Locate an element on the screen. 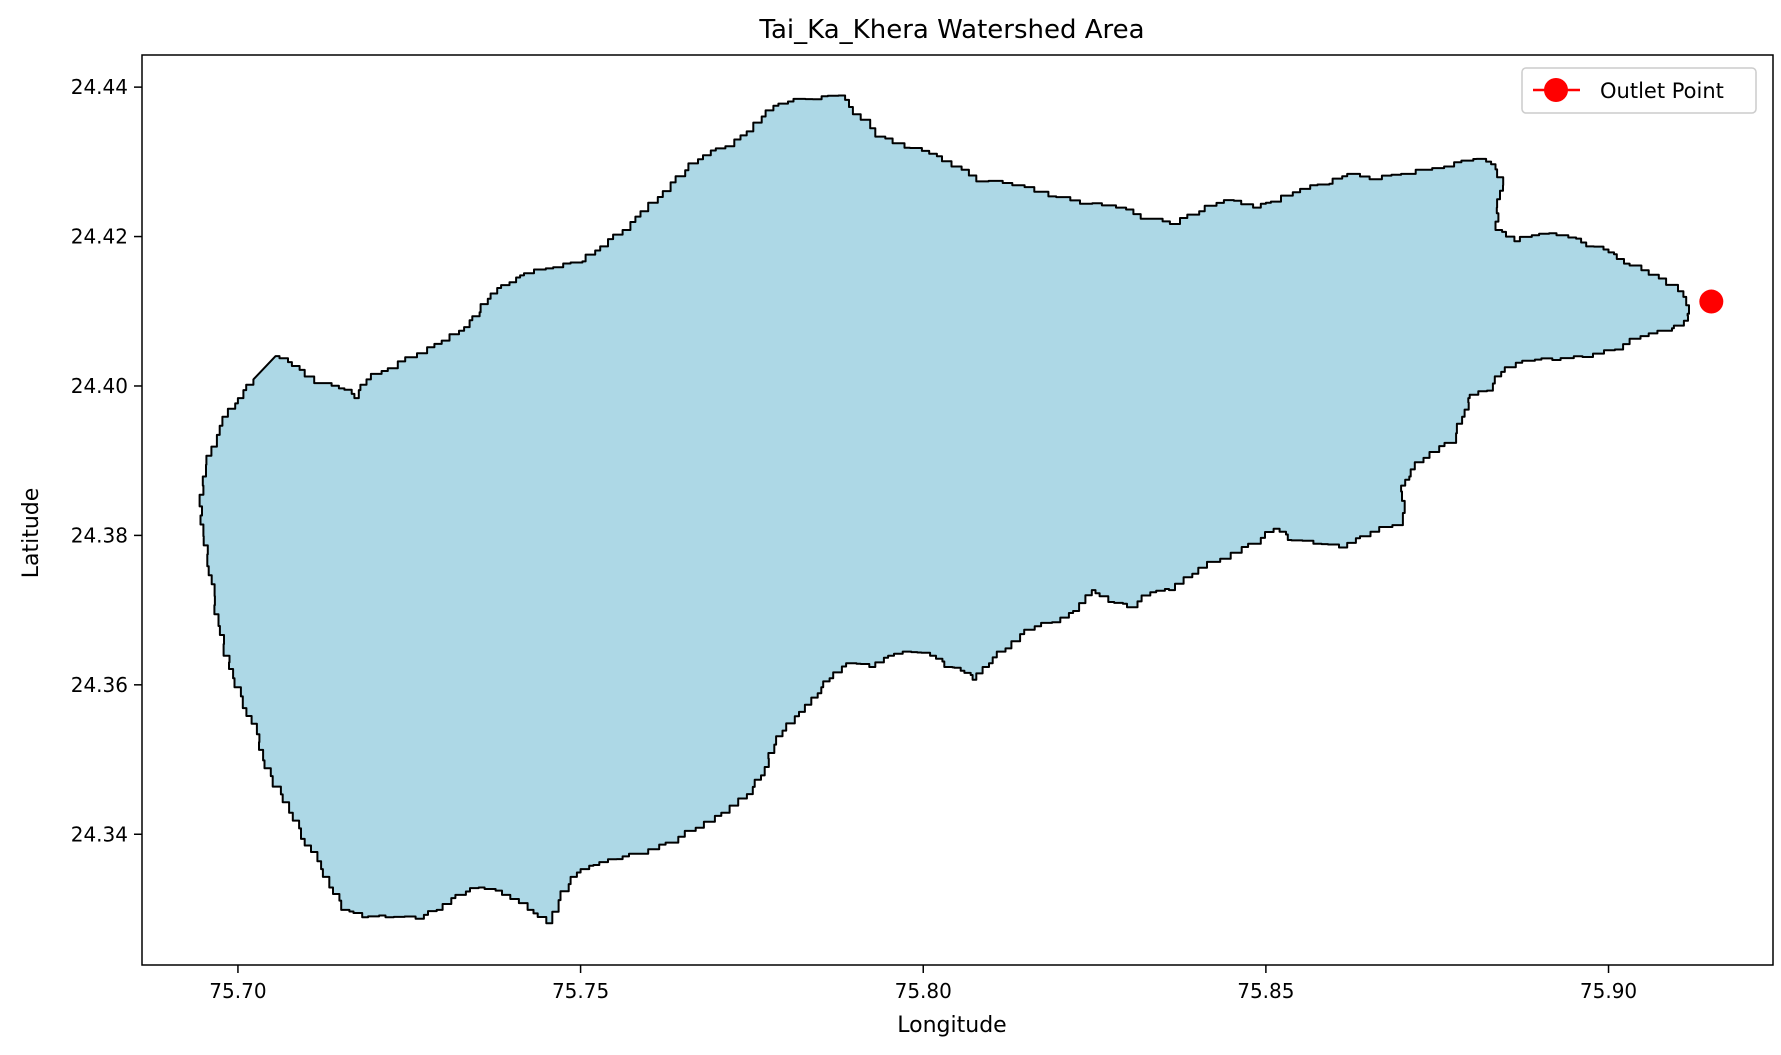  y-tick-label: 24.40 is located at coordinates (99, 386).